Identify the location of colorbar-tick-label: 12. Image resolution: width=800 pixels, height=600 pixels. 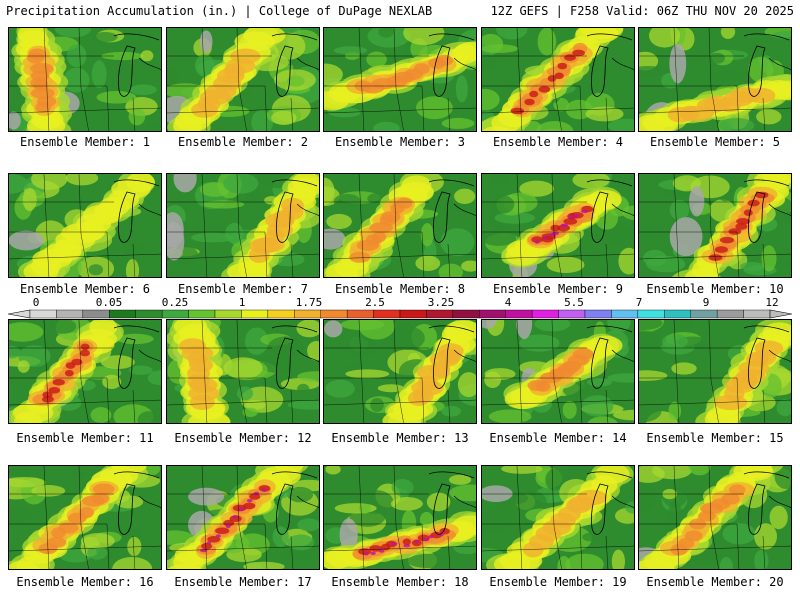
(772, 302).